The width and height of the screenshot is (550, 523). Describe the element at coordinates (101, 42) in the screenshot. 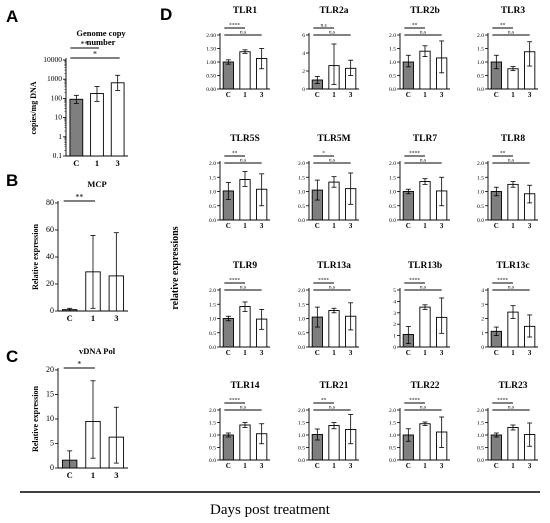

I see `chart-title: number` at that location.